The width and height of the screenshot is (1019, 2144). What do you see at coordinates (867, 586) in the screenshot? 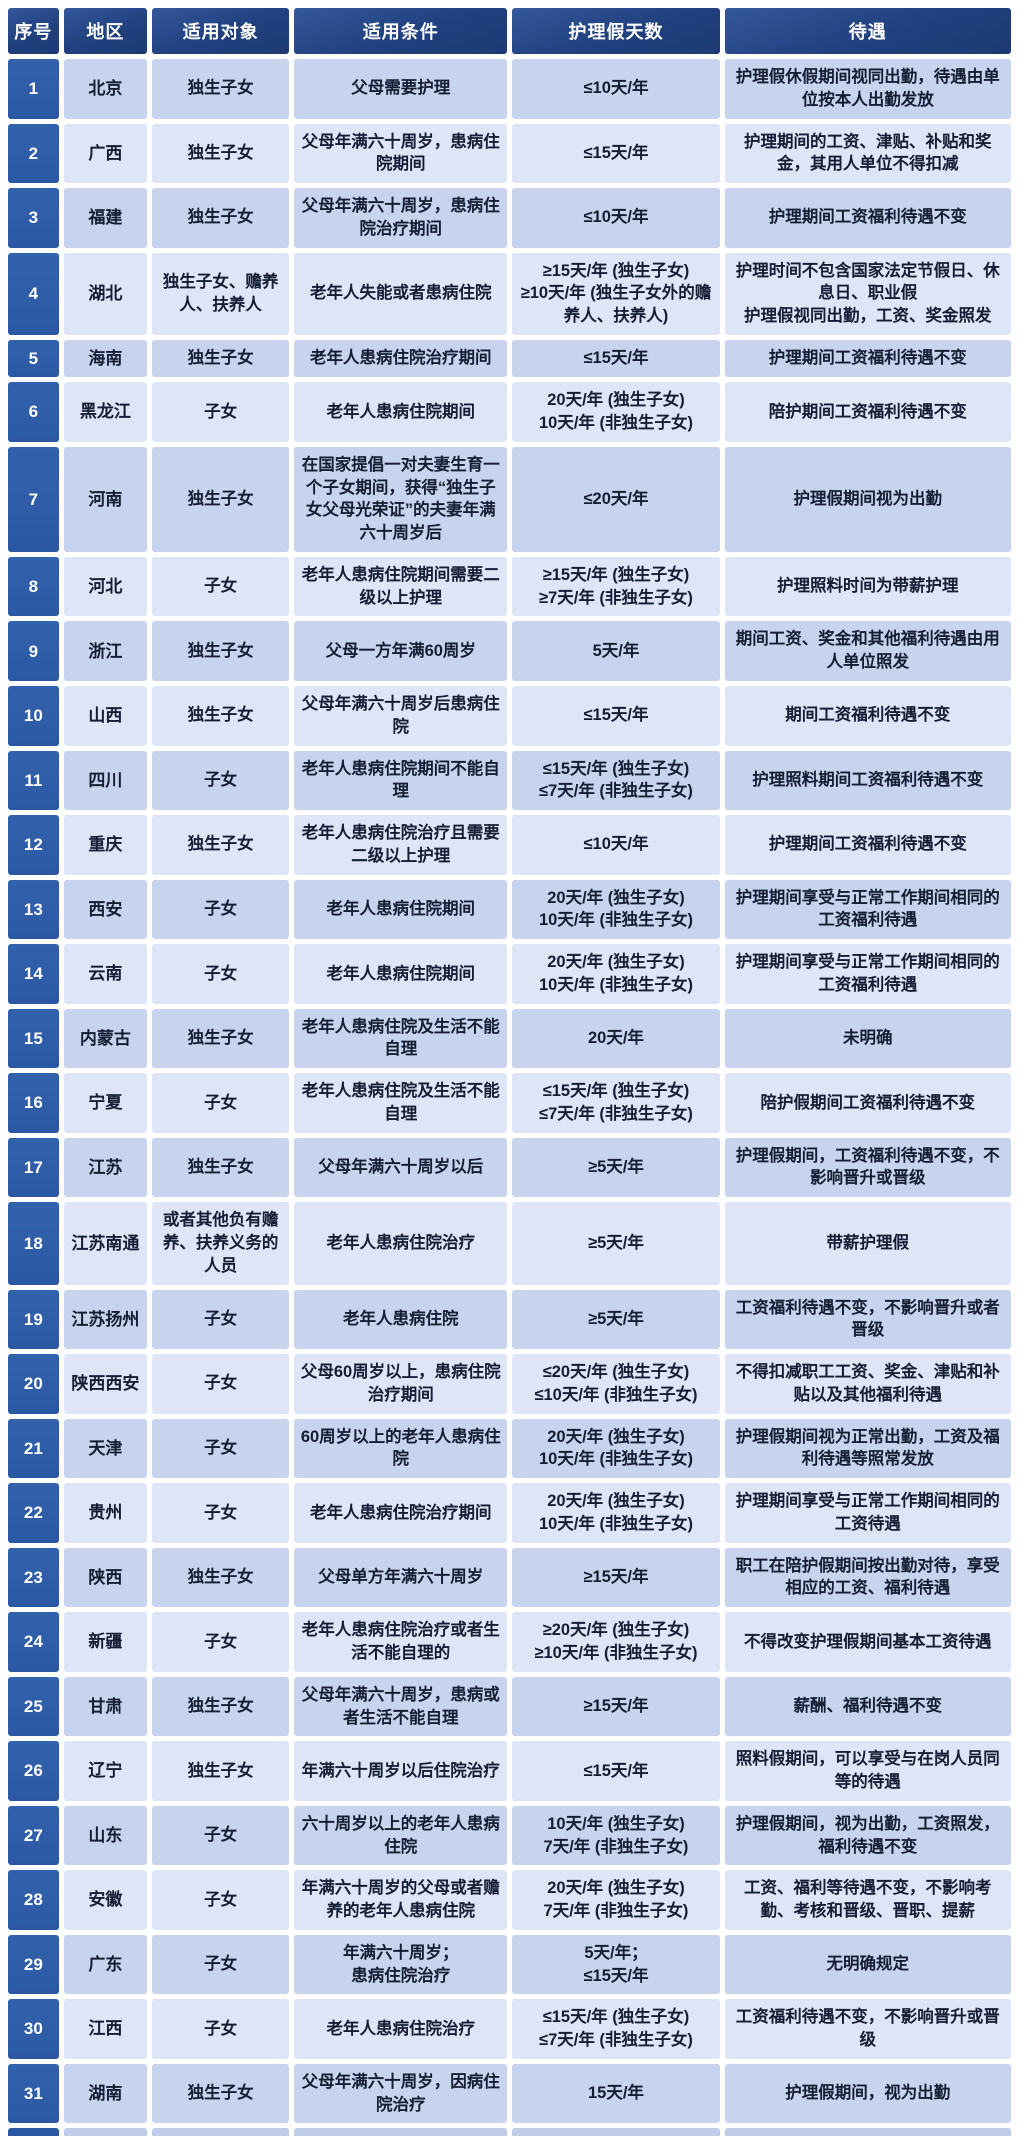
I see `treatment-cell: 护理照料时间为带薪护理` at bounding box center [867, 586].